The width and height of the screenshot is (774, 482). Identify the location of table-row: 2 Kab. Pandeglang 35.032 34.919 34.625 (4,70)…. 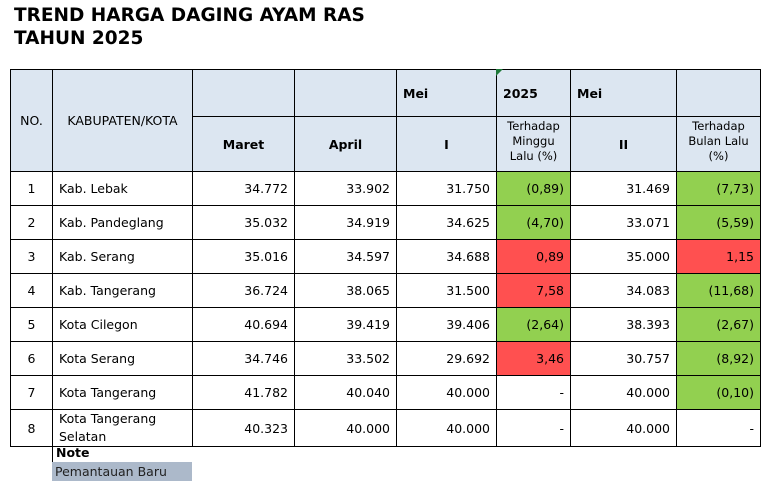
(385, 222).